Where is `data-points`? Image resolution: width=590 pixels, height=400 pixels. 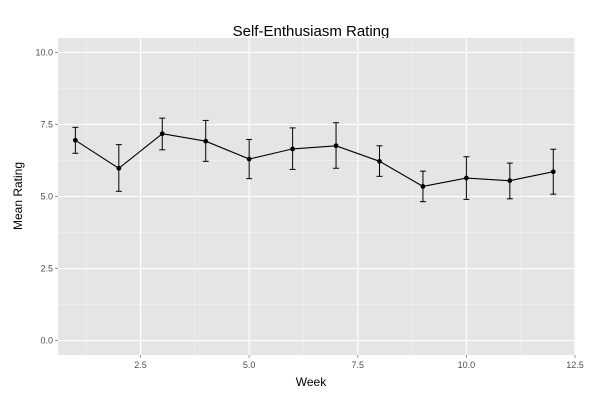 data-points is located at coordinates (314, 160).